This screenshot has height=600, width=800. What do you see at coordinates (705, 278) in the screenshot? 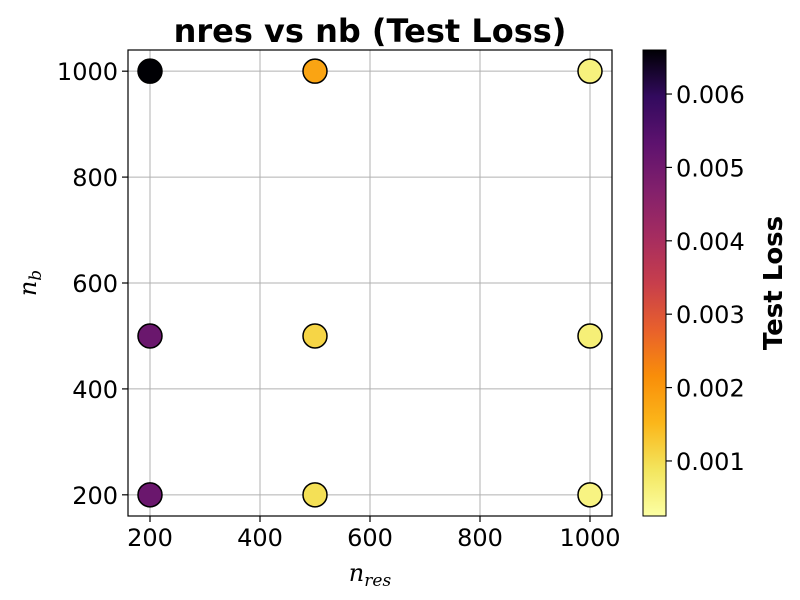
I see `colorbar-ticks: 0.001 0.002 0.003 0.004 0.005 0.006` at bounding box center [705, 278].